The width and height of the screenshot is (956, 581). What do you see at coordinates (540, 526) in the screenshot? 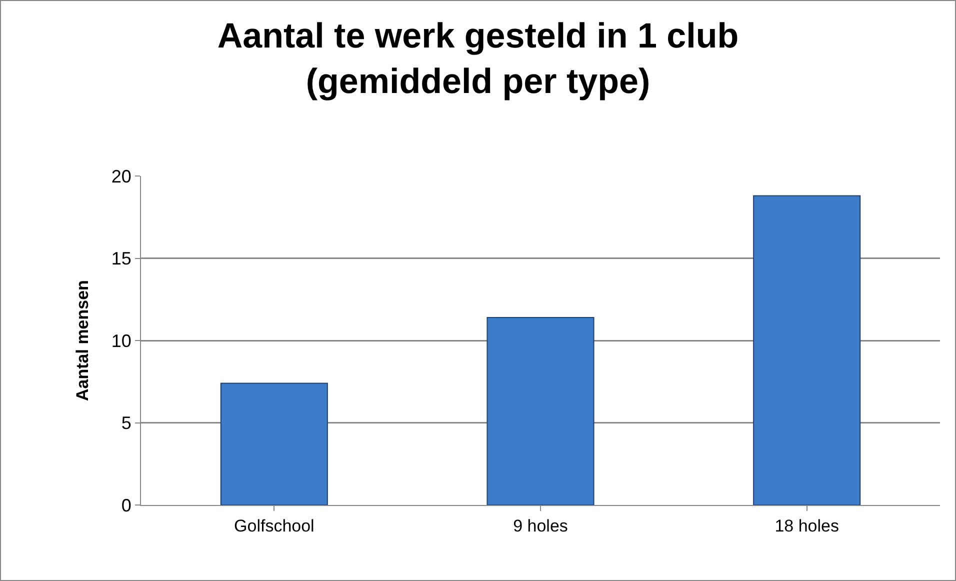
I see `x-tick-label: 9 holes` at bounding box center [540, 526].